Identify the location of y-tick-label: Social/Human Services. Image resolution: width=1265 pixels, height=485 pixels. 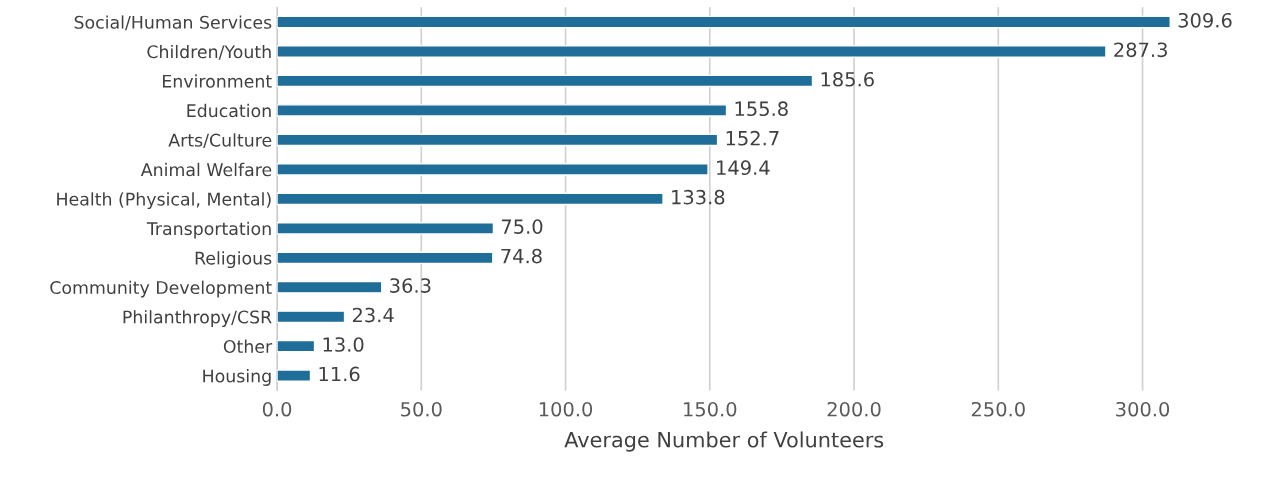
(173, 23).